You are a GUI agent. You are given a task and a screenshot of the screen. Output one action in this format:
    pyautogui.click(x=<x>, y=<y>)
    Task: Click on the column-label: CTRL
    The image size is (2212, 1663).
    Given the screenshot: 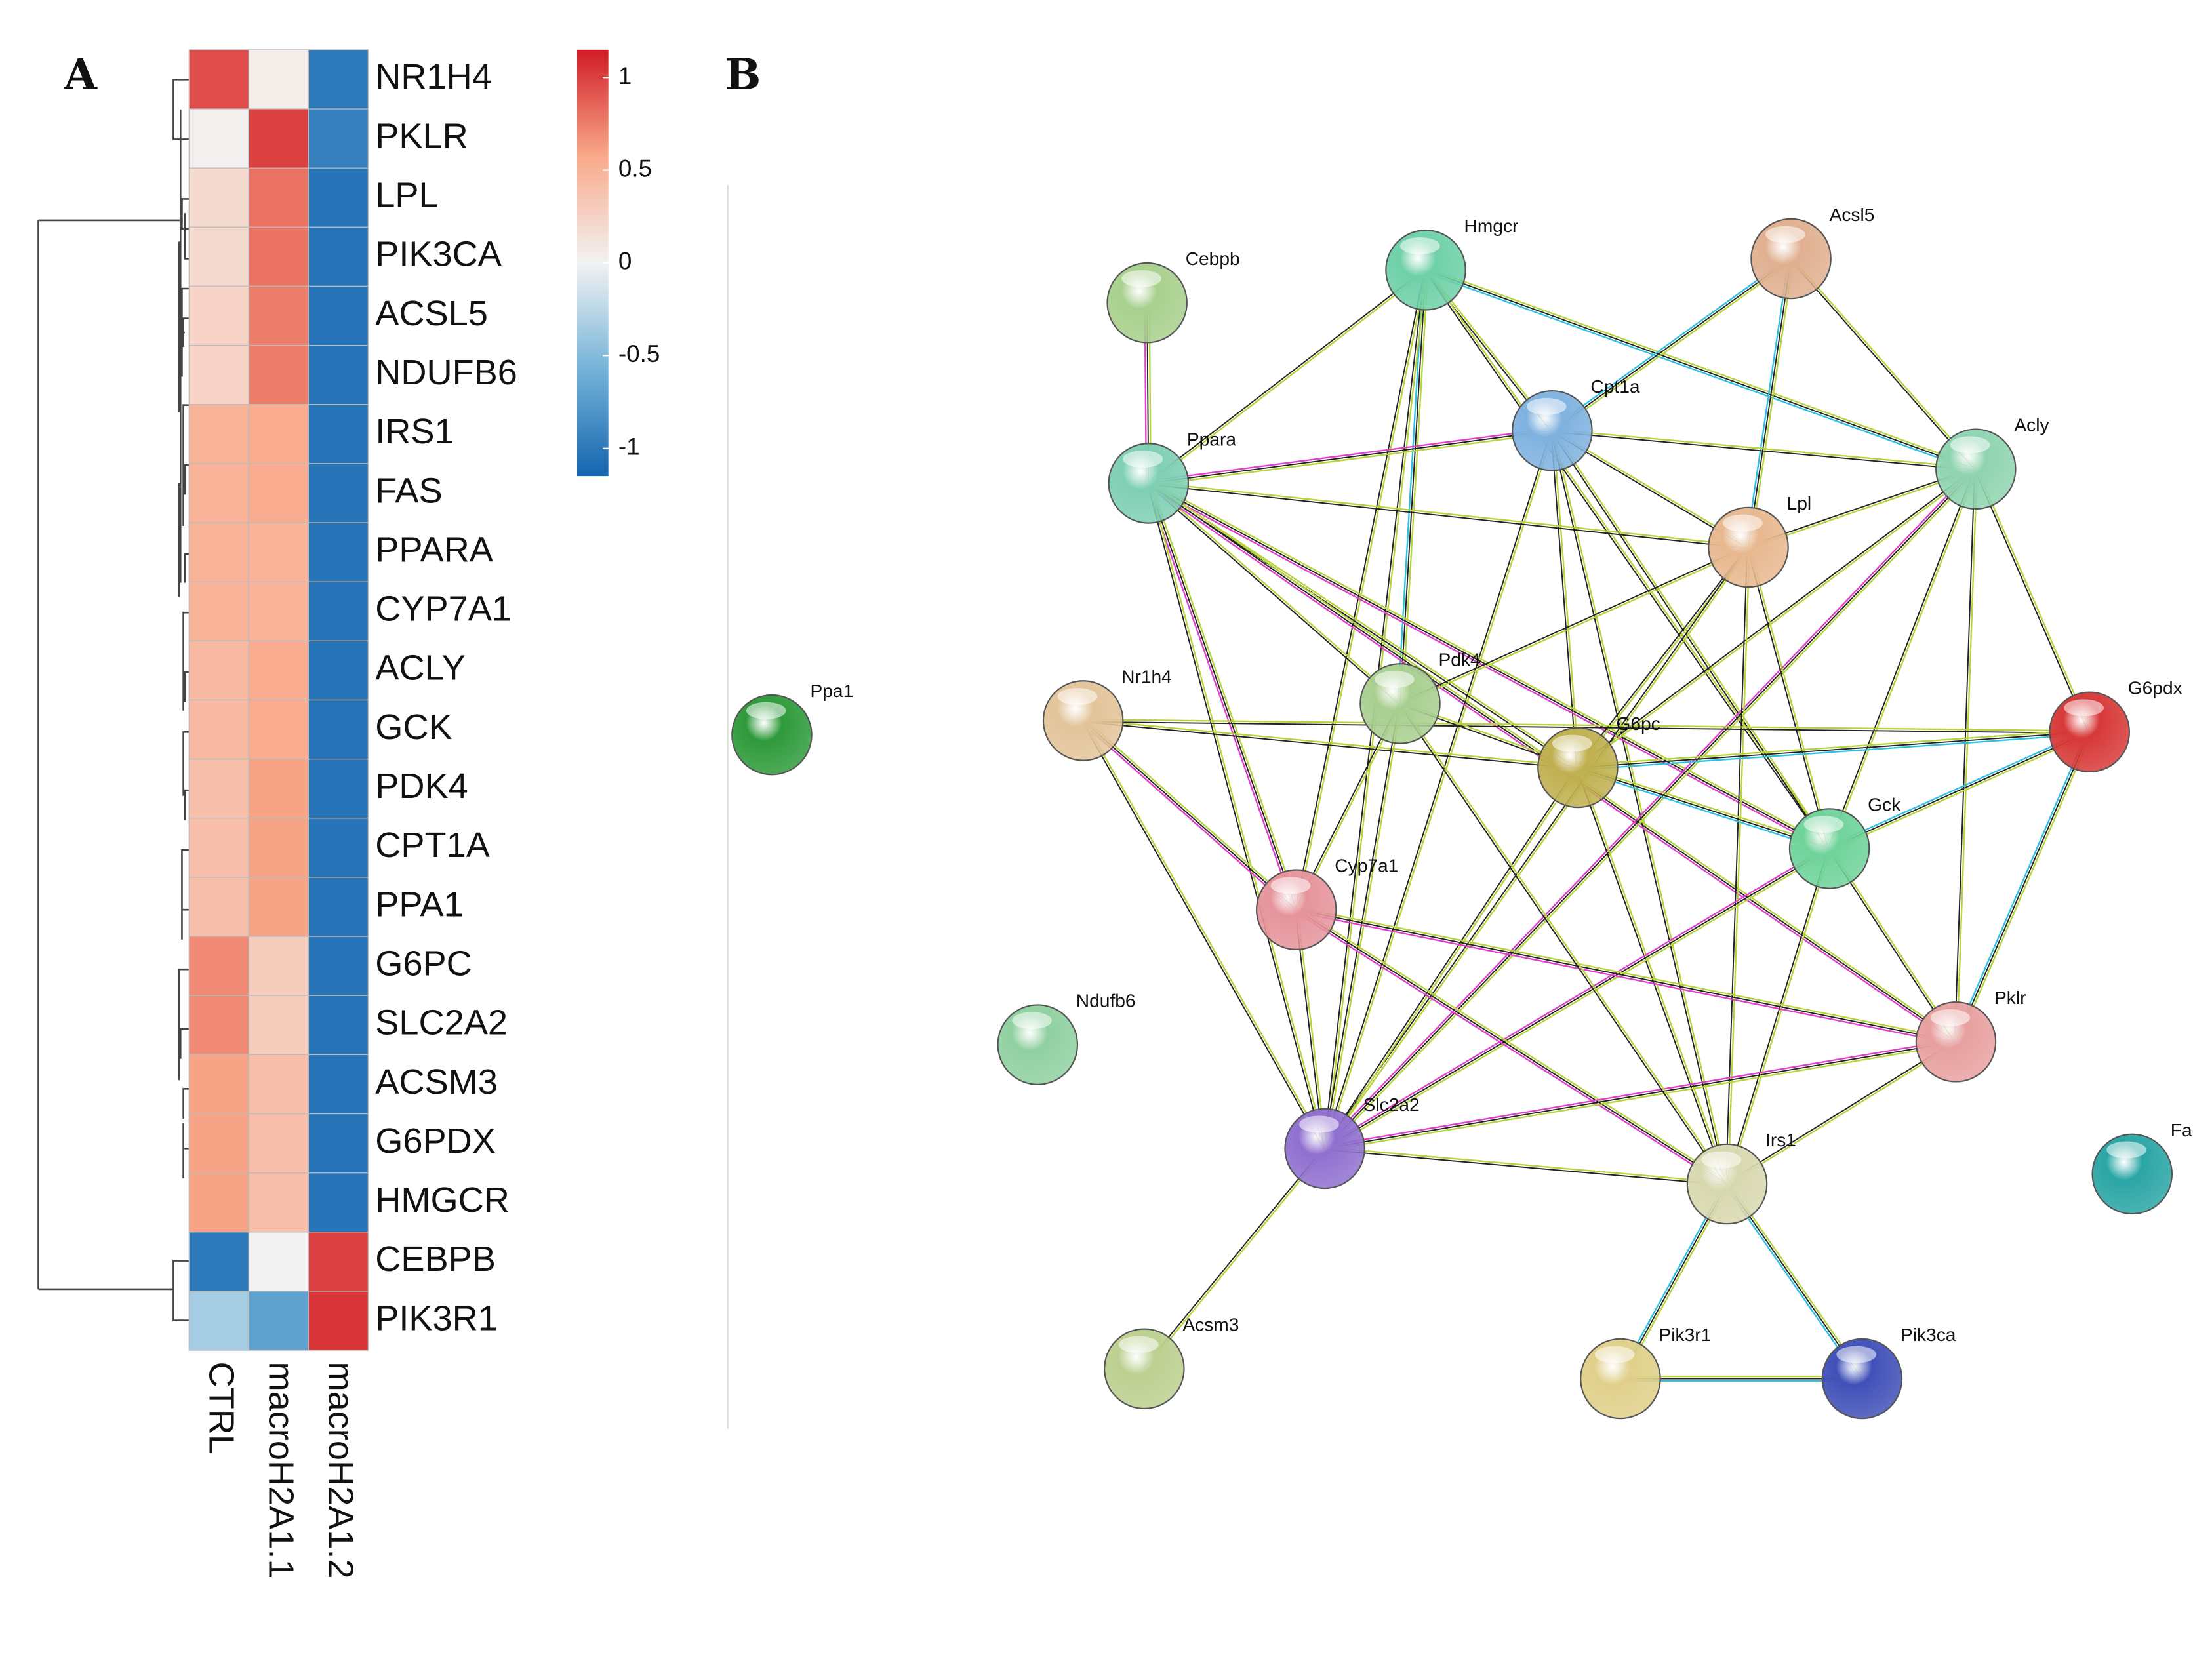 What is the action you would take?
    pyautogui.click(x=221, y=1407)
    